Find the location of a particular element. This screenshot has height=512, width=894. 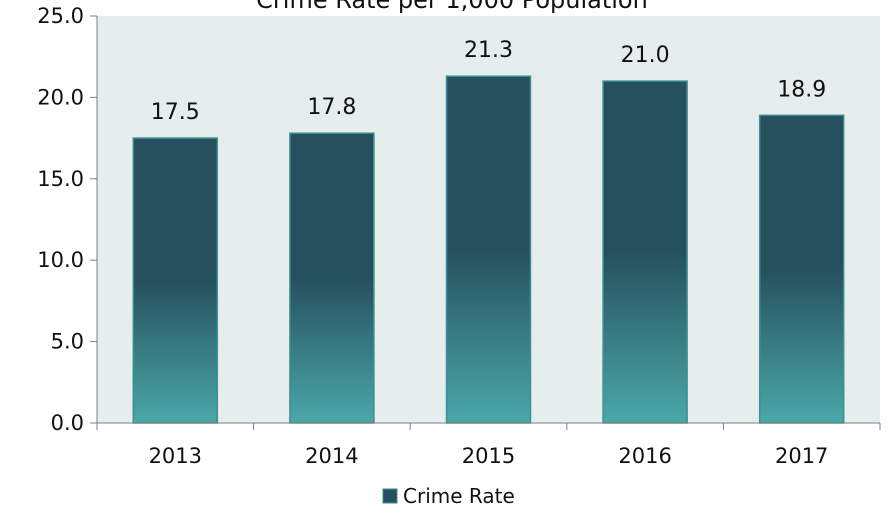

y-tick-label-5-0: 5.0 is located at coordinates (67, 342).